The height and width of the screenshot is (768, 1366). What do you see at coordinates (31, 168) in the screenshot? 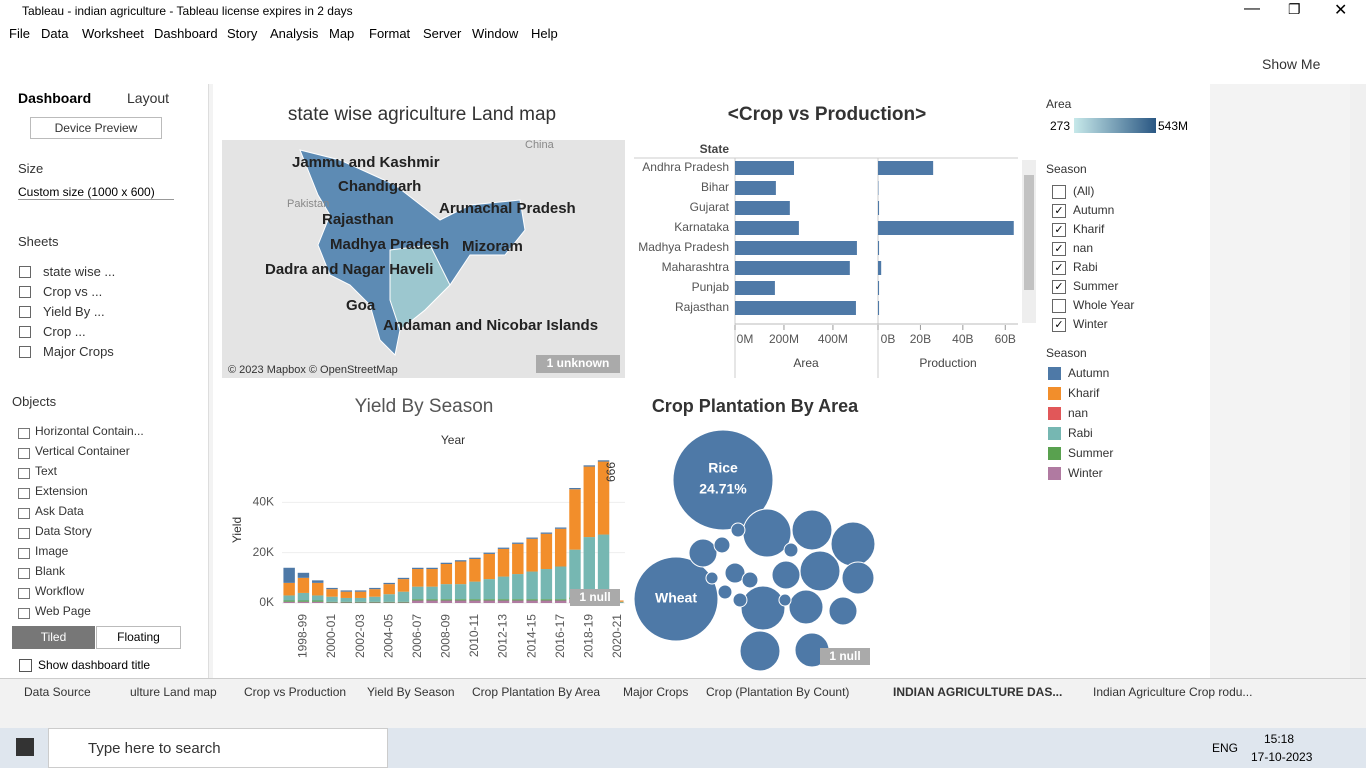
I see `section-label: Size` at bounding box center [31, 168].